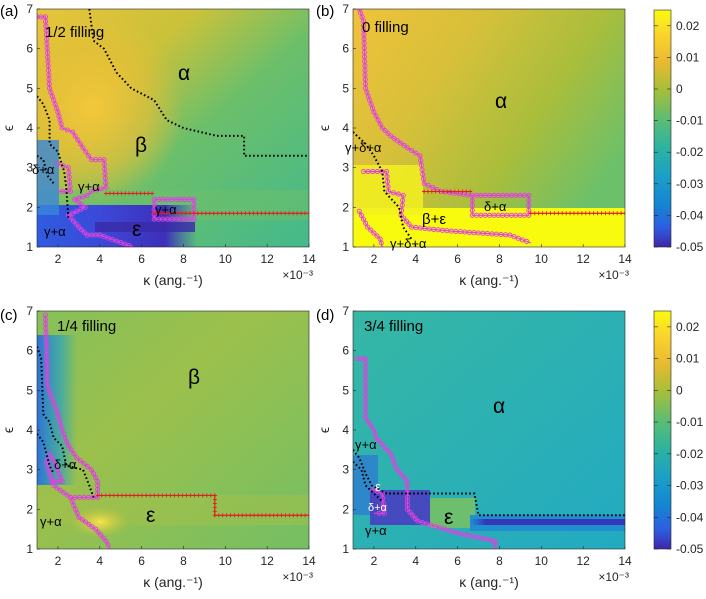 Image resolution: width=706 pixels, height=599 pixels. I want to click on panel-b-xtick-label-0: 2, so click(374, 259).